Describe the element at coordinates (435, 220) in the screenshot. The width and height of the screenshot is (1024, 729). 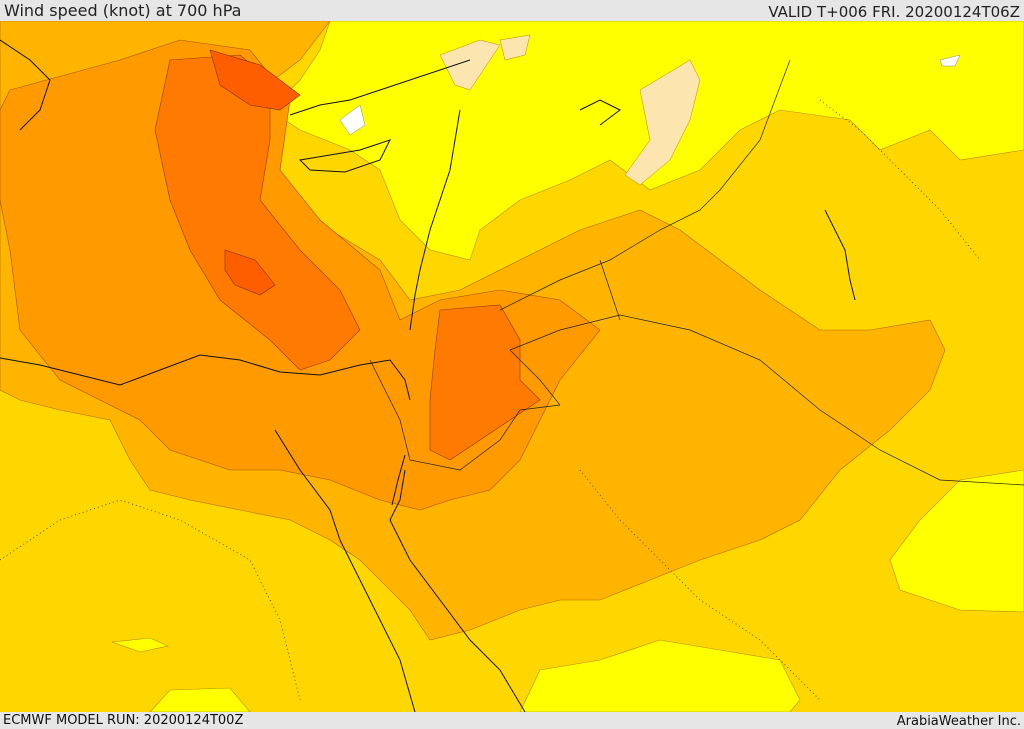
I see `coast-levant` at that location.